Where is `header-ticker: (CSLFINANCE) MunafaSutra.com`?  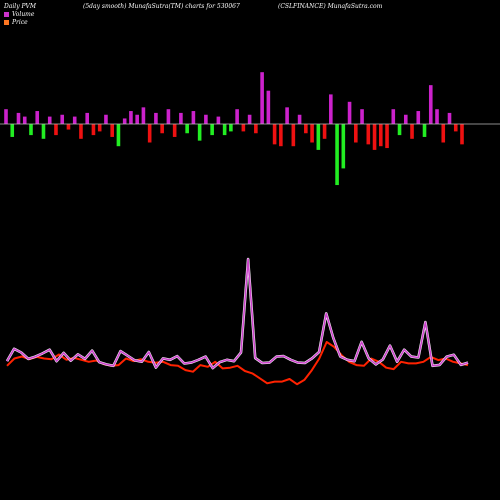
header-ticker: (CSLFINANCE) MunafaSutra.com is located at coordinates (330, 6).